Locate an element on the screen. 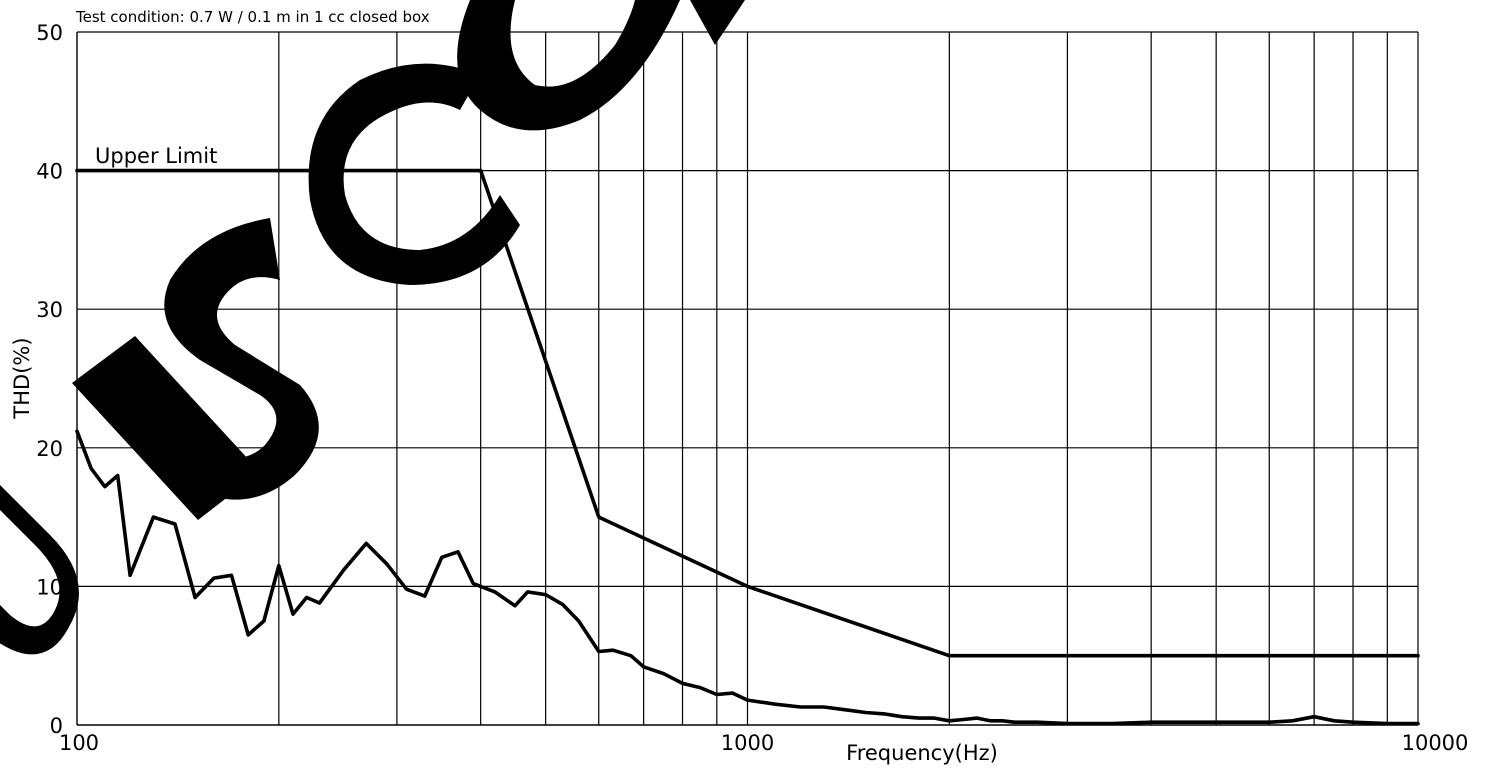  watermark-slash is located at coordinates (717, 22).